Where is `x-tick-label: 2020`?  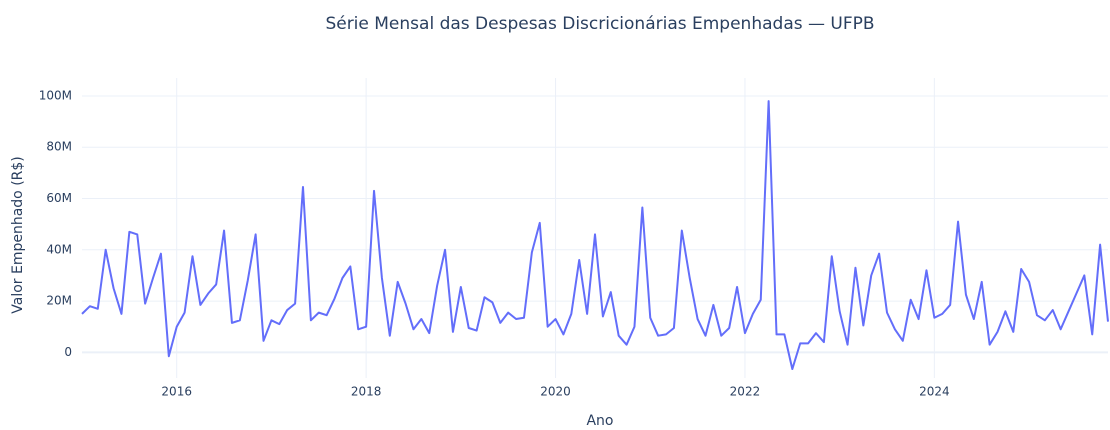 x-tick-label: 2020 is located at coordinates (555, 392).